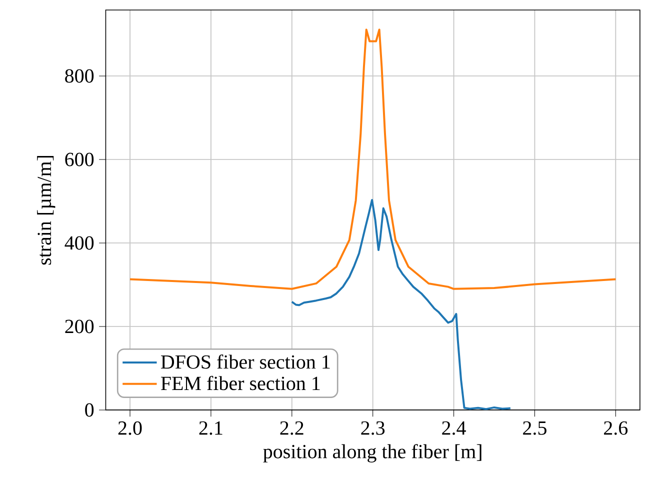  I want to click on x-tick-label: 2.0, so click(130, 428).